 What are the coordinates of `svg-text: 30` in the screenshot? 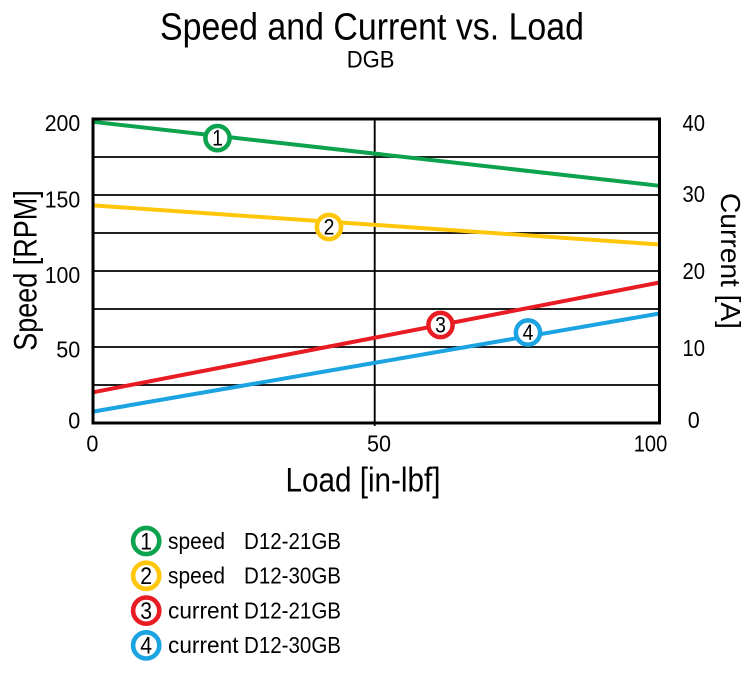 It's located at (693, 194).